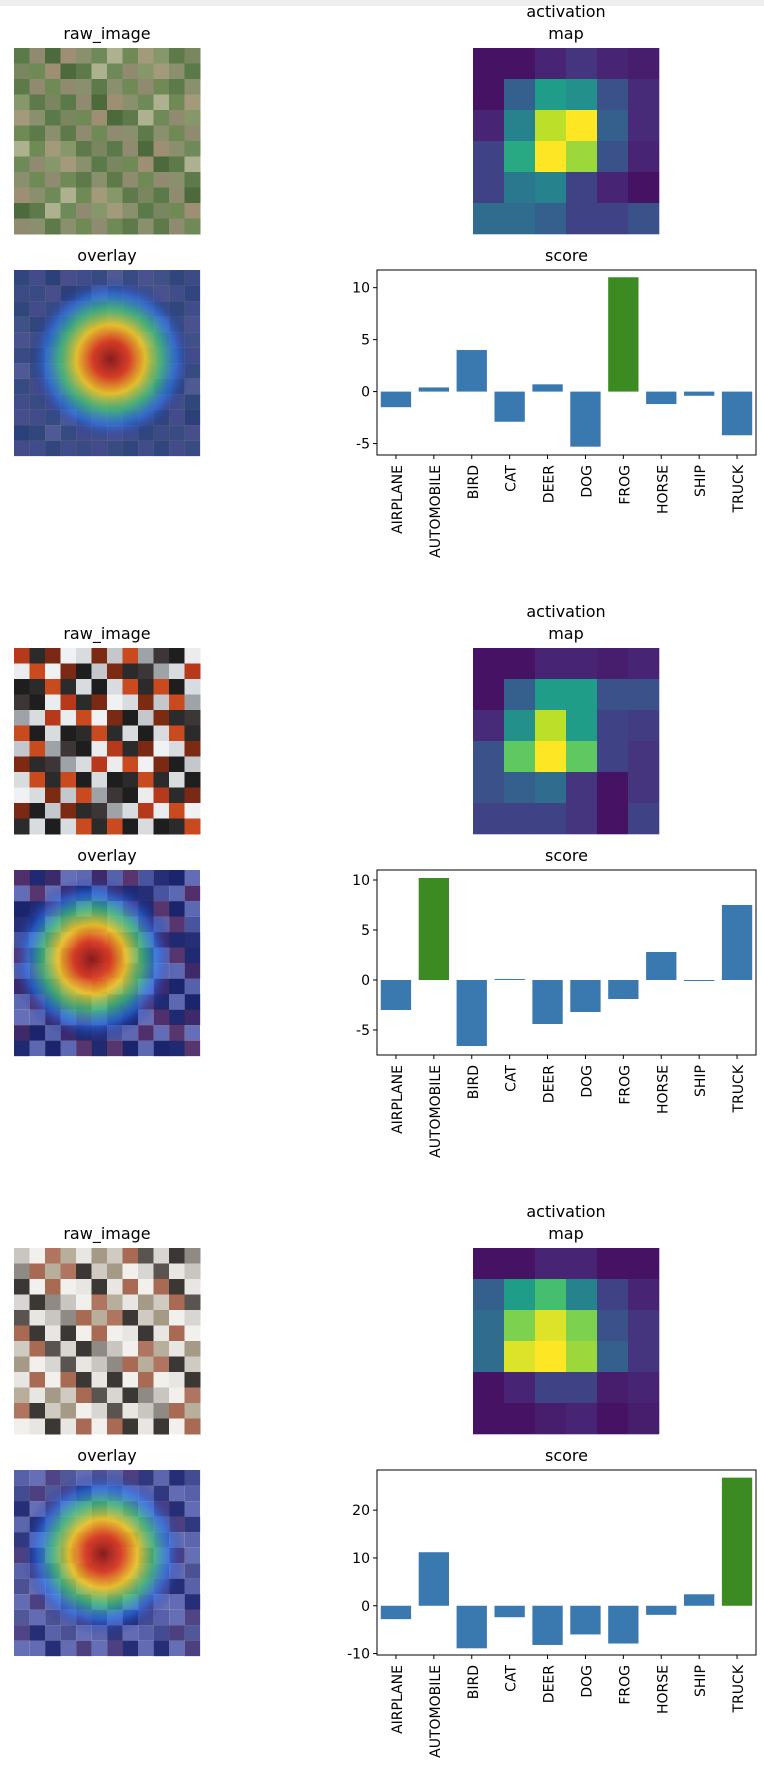 Image resolution: width=764 pixels, height=1780 pixels. Describe the element at coordinates (625, 1085) in the screenshot. I see `x-tick-label: FROG` at that location.